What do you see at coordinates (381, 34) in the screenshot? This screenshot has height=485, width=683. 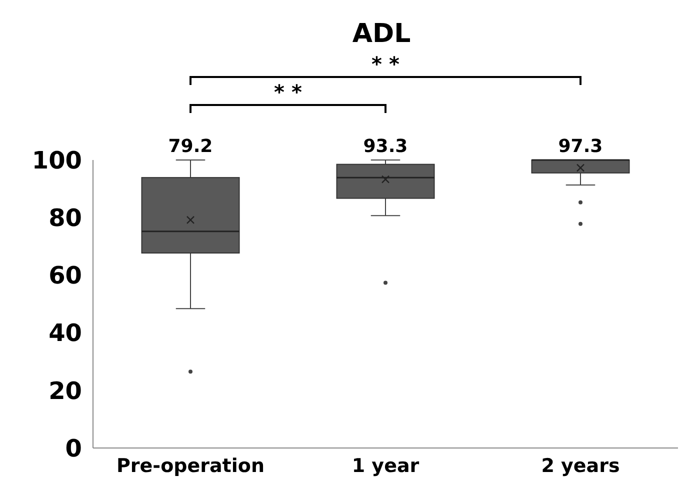 I see `chart-title: ADL` at bounding box center [381, 34].